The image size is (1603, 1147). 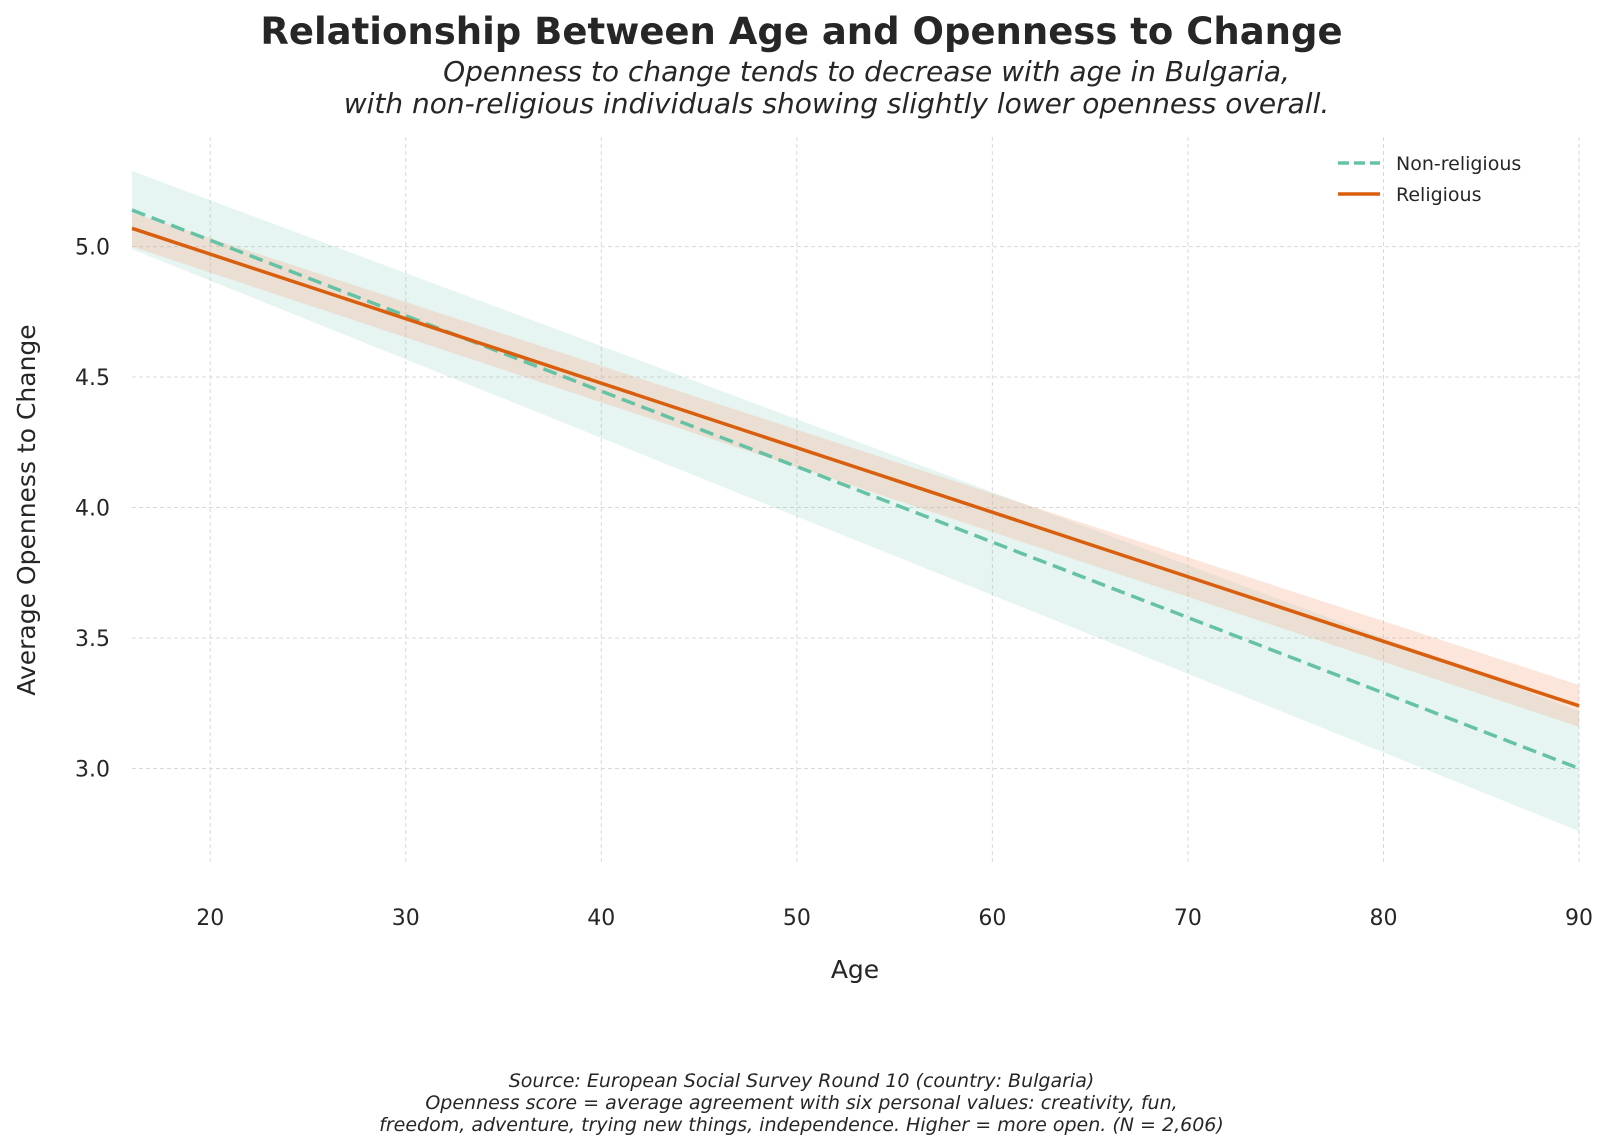 What do you see at coordinates (210, 918) in the screenshot?
I see `x-tick-label: 20` at bounding box center [210, 918].